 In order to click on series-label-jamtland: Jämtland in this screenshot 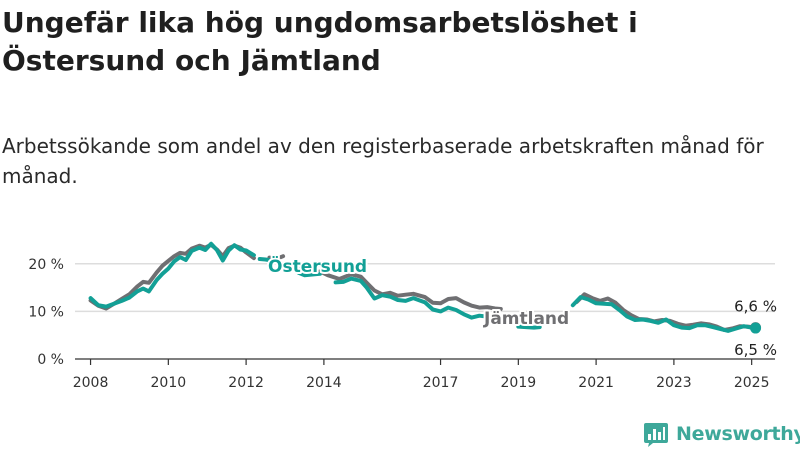, I will do `click(526, 319)`.